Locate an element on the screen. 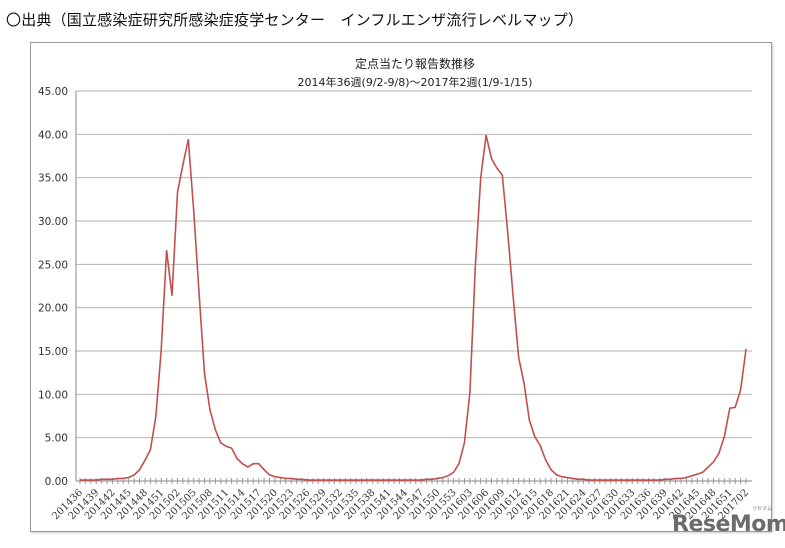  y-tick-label: 0.00 is located at coordinates (56, 482).